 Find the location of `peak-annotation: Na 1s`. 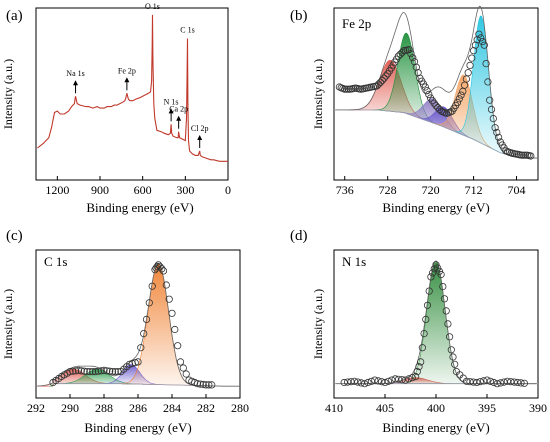

peak-annotation: Na 1s is located at coordinates (75, 73).